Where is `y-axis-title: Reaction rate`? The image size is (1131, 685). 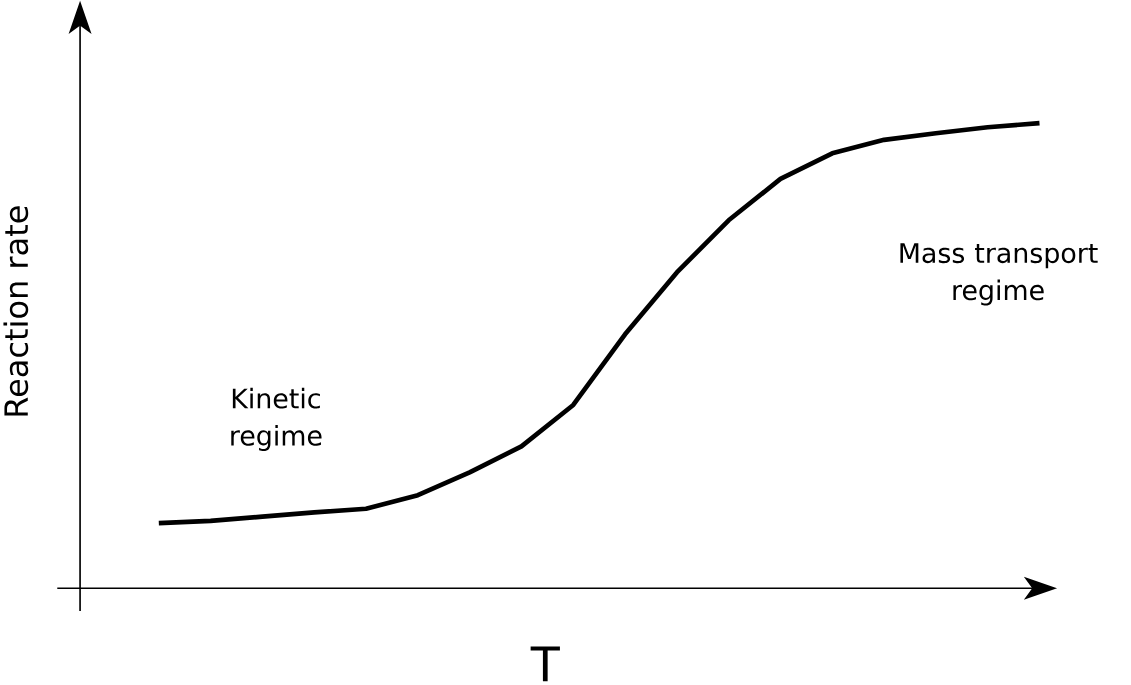 y-axis-title: Reaction rate is located at coordinates (16, 311).